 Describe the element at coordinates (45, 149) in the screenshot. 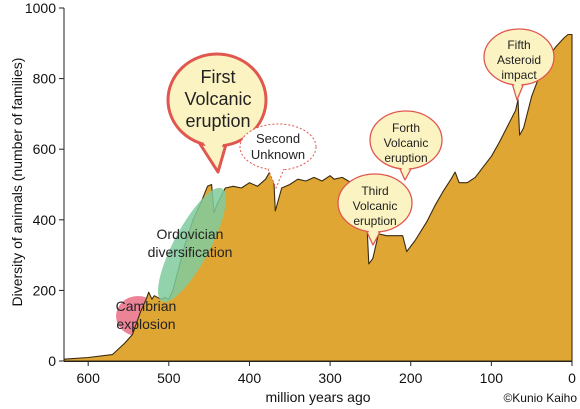

I see `y-tick-label: 600` at that location.